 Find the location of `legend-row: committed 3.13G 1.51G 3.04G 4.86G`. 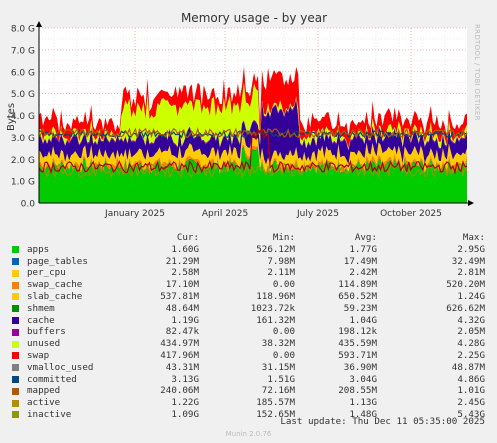

legend-row: committed 3.13G 1.51G 3.04G 4.86G is located at coordinates (248, 380).